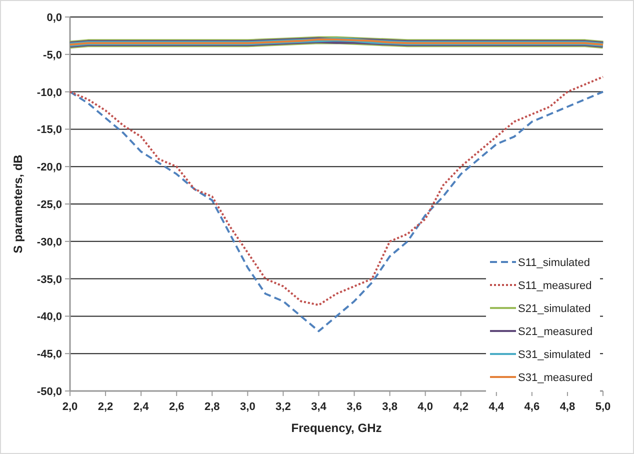 The image size is (634, 454). What do you see at coordinates (106, 407) in the screenshot?
I see `x-tick-label: 2,2` at bounding box center [106, 407].